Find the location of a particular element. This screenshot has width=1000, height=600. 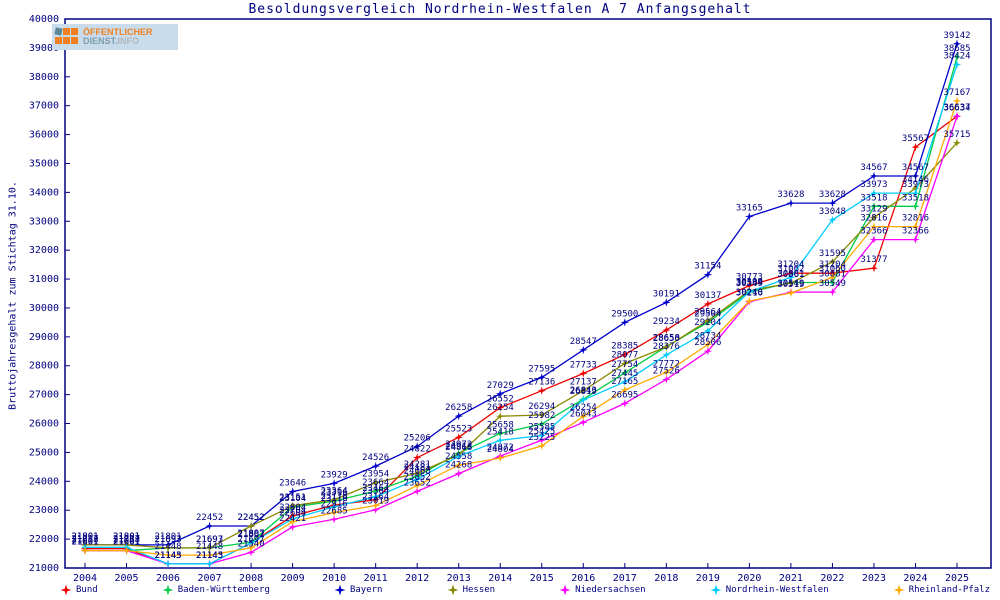

point-label: 31377 is located at coordinates (873, 260).